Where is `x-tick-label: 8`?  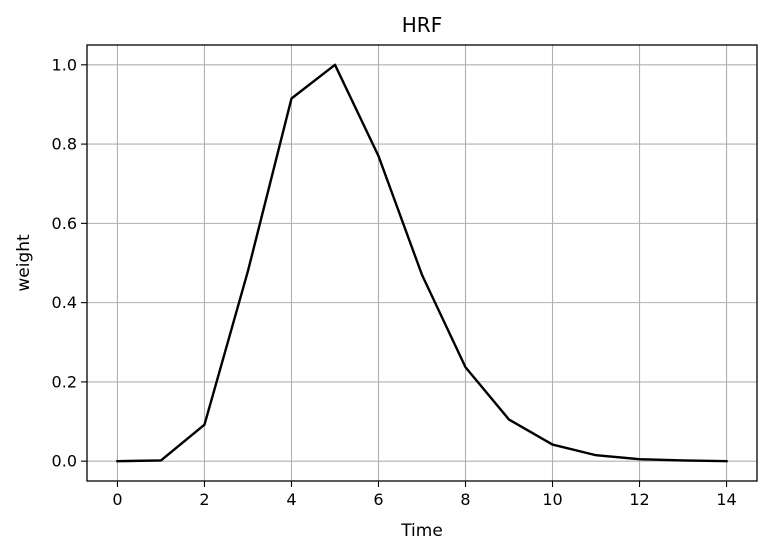
x-tick-label: 8 is located at coordinates (465, 499).